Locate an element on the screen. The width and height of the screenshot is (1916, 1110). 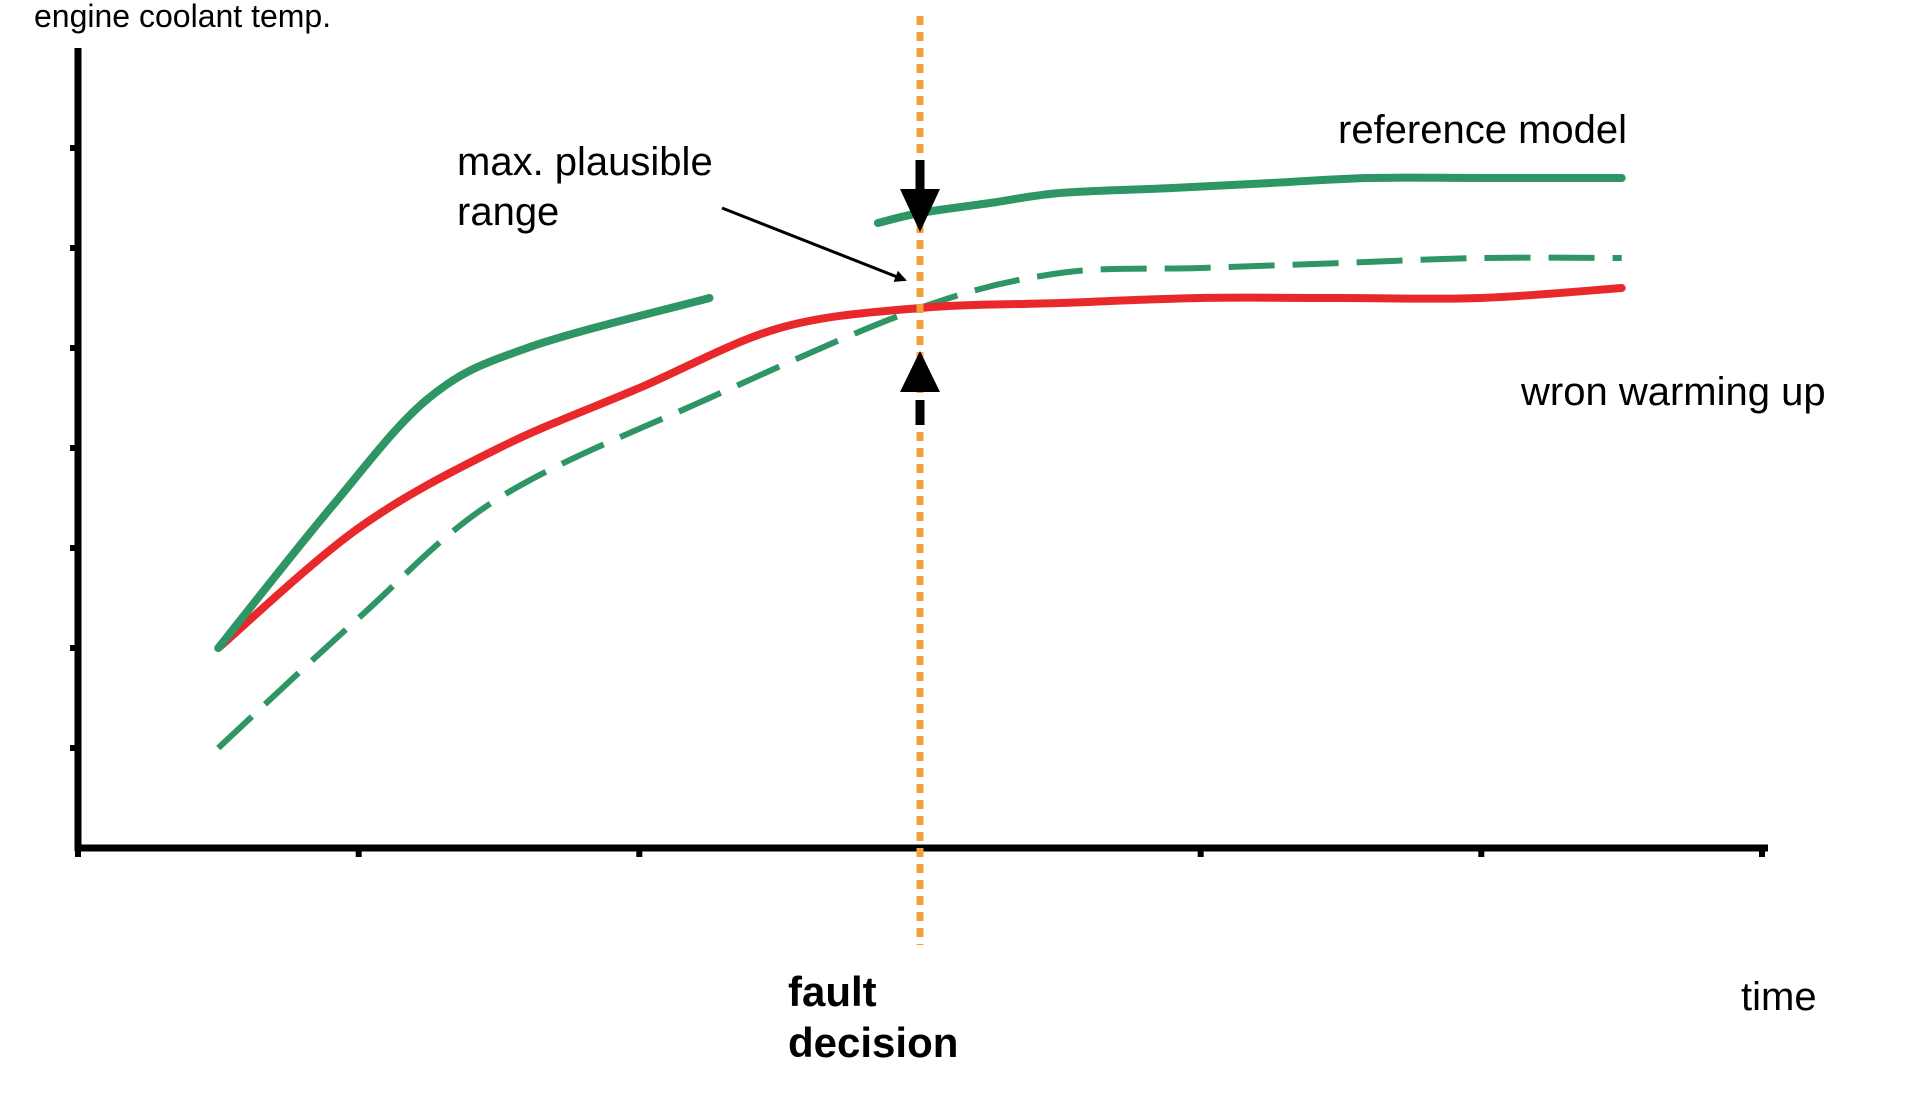
series-label-wrong-warming-up: wron warming up is located at coordinates (1673, 392).